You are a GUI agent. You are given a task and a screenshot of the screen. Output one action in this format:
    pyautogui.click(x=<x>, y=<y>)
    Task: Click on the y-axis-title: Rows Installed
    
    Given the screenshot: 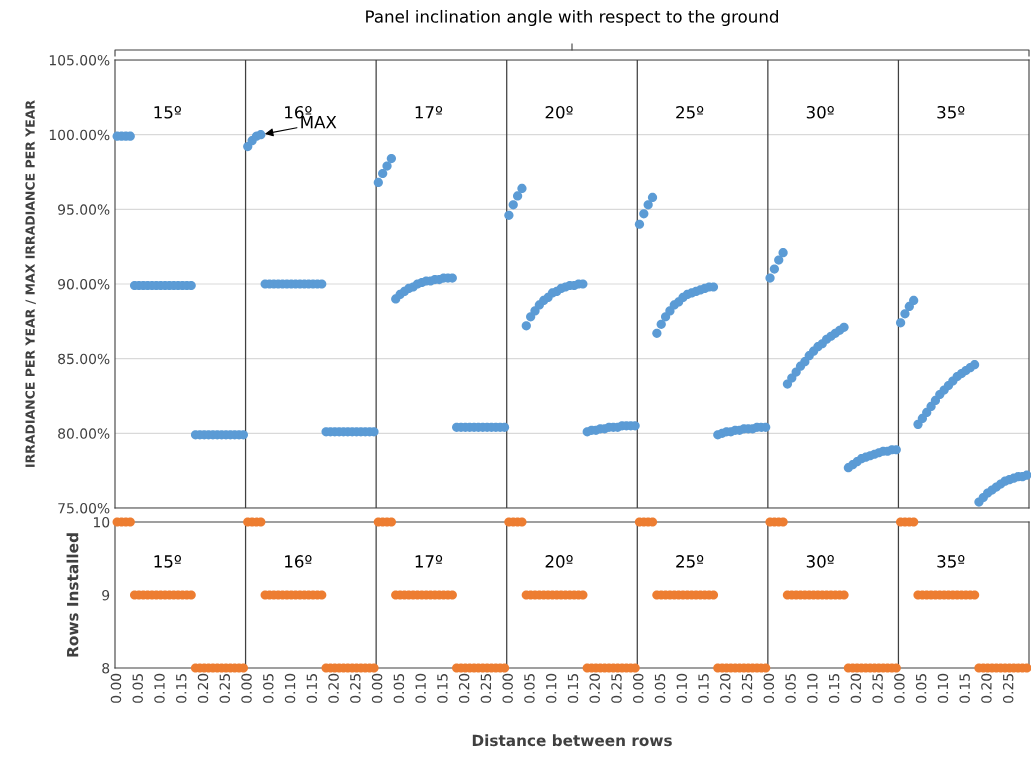 What is the action you would take?
    pyautogui.click(x=72, y=595)
    